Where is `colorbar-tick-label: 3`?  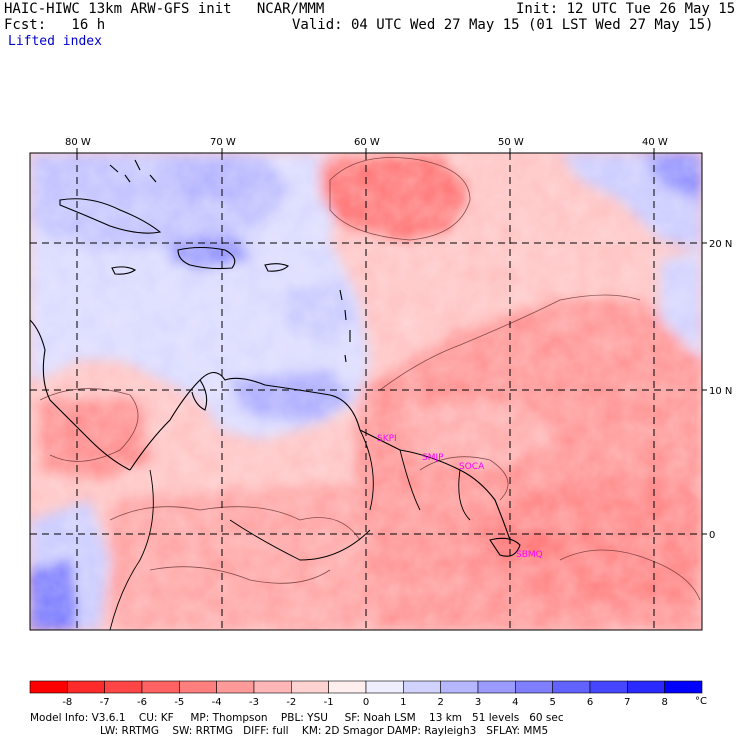 colorbar-tick-label: 3 is located at coordinates (478, 702).